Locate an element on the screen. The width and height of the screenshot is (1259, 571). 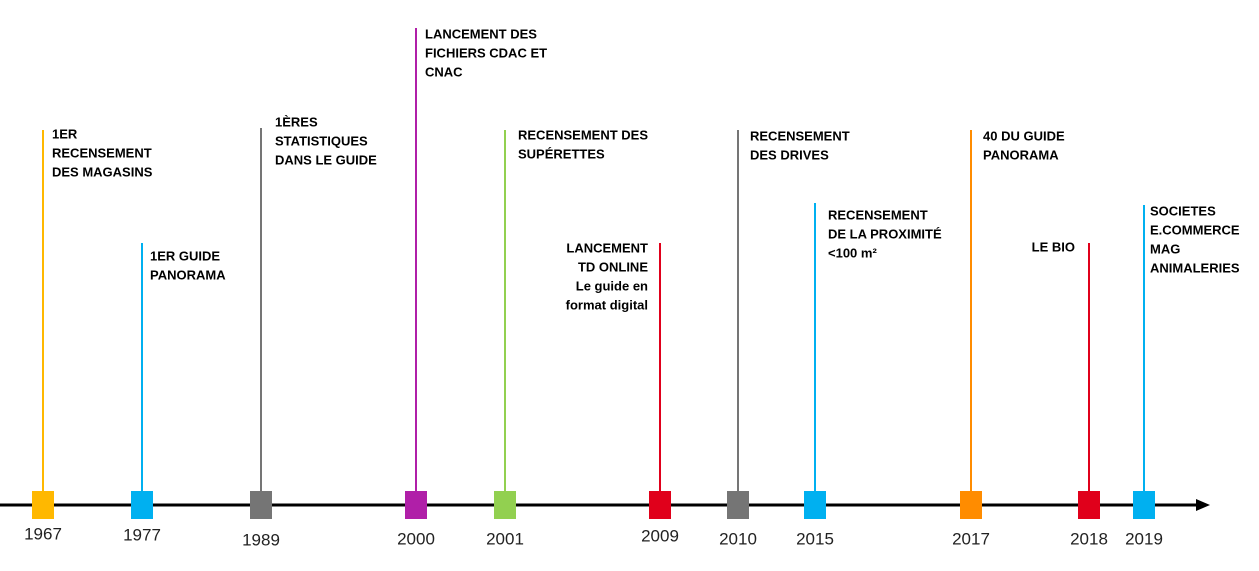
event-label-line: RECENSEMENT DES is located at coordinates (583, 134).